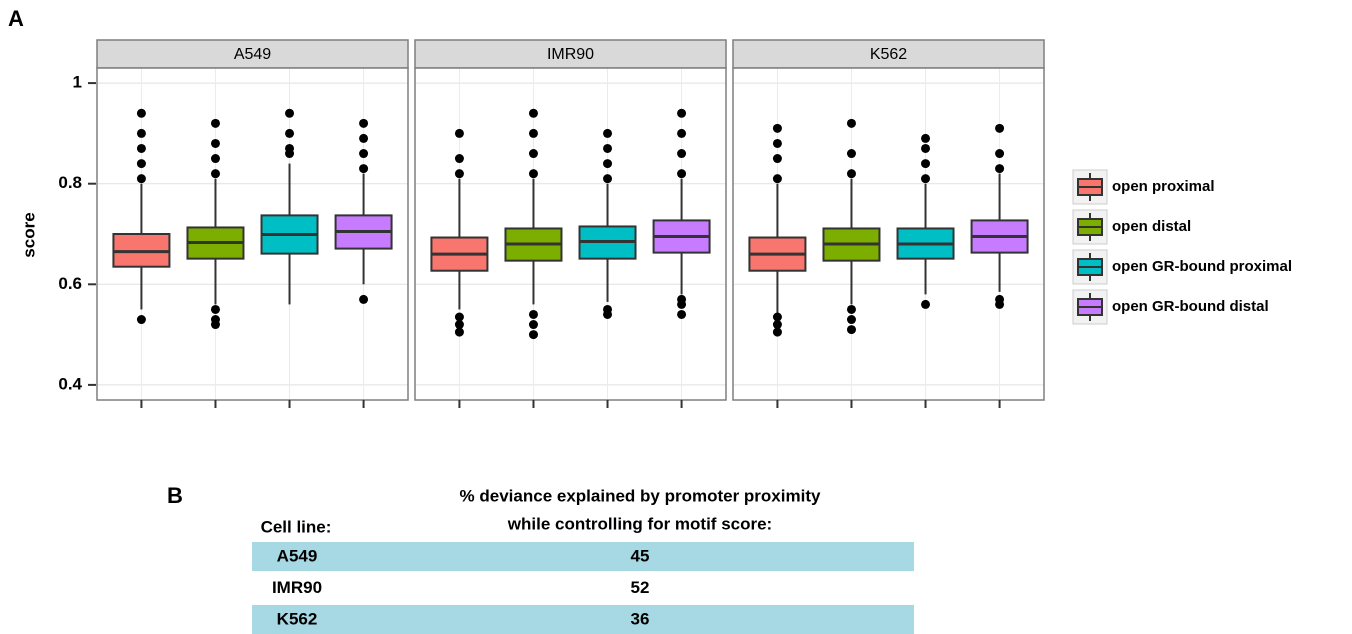 The height and width of the screenshot is (634, 1352). What do you see at coordinates (296, 526) in the screenshot?
I see `table-header: Cell line:` at bounding box center [296, 526].